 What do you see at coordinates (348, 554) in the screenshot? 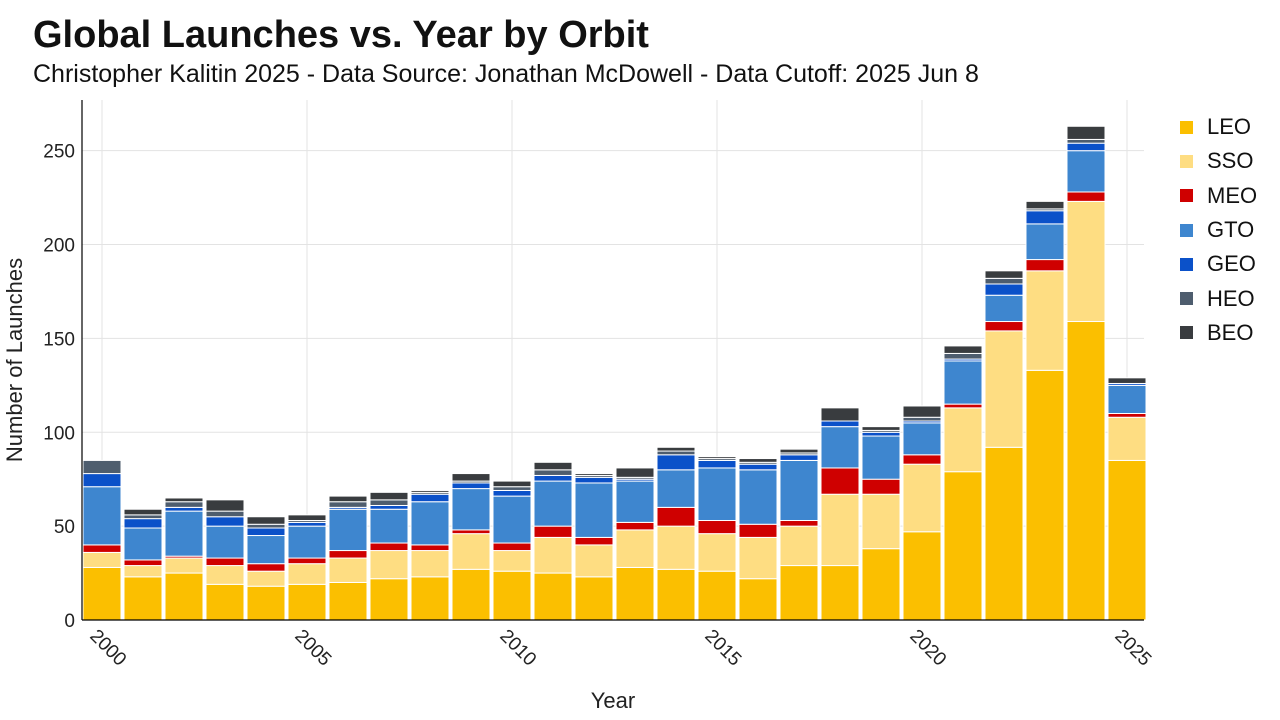
I see `bar-meo-2006` at bounding box center [348, 554].